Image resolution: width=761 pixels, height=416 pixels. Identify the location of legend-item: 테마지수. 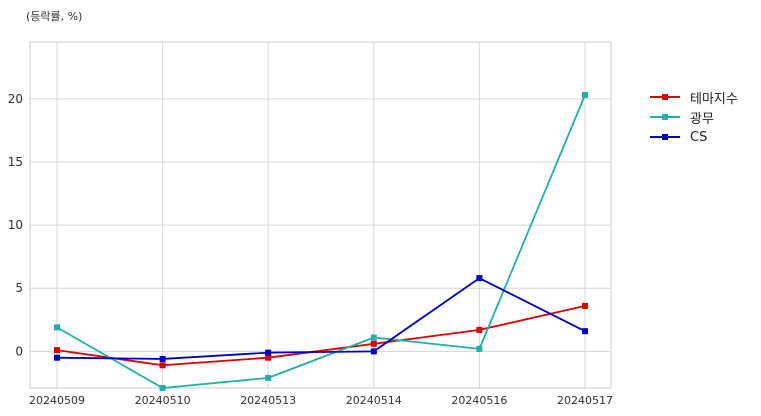
(694, 97).